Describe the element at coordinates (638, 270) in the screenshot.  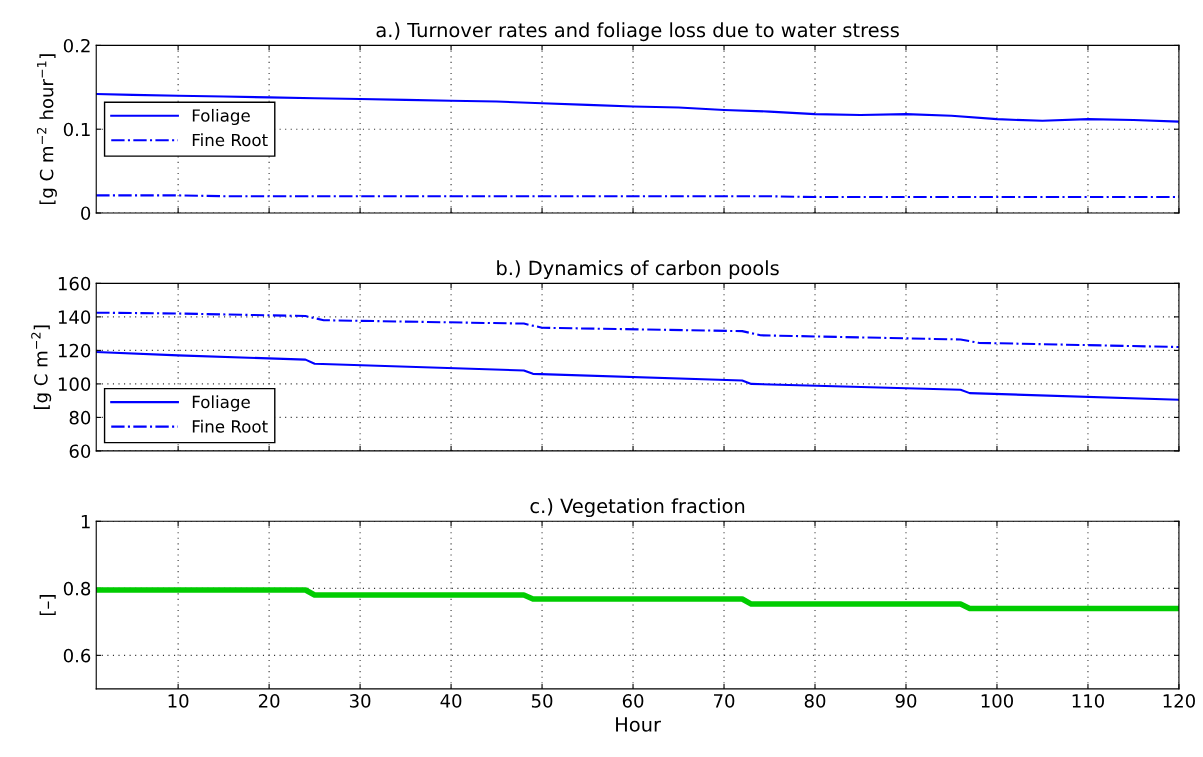
I see `chart-title: b.) Dynamics of carbon pools` at that location.